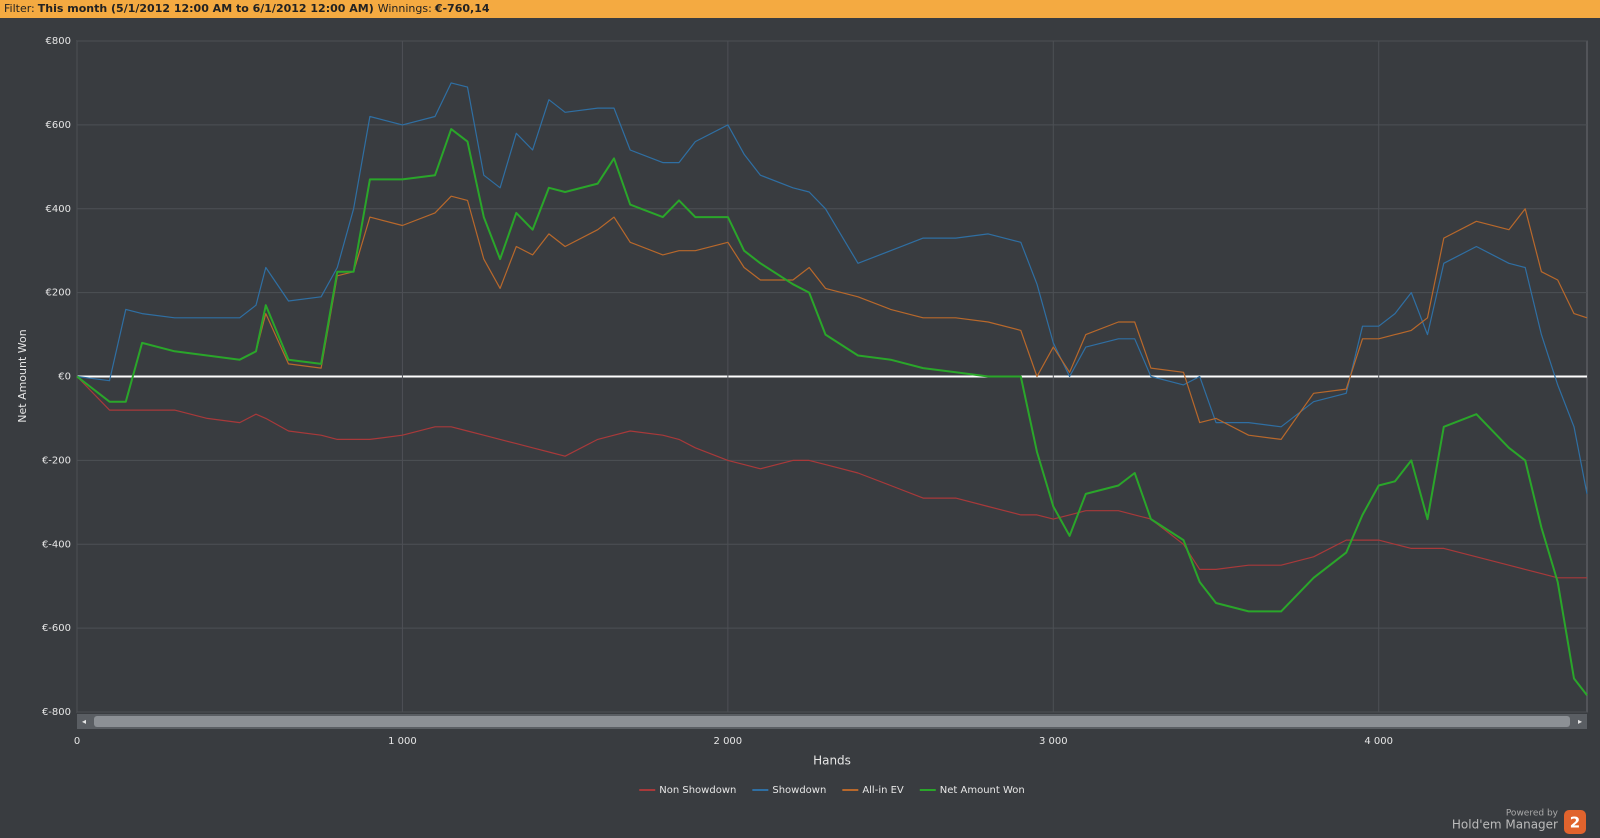 The width and height of the screenshot is (1600, 838). I want to click on x-tick-label: 3 000, so click(1053, 741).